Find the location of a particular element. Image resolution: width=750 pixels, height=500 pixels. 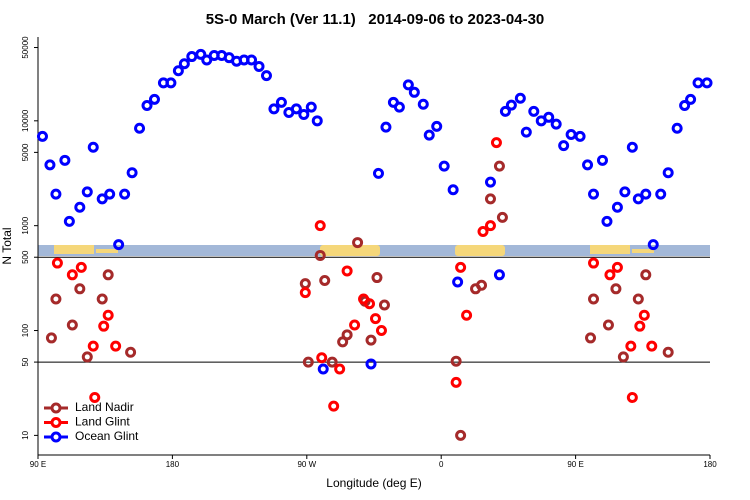

x-tick-label: 0 is located at coordinates (441, 464).